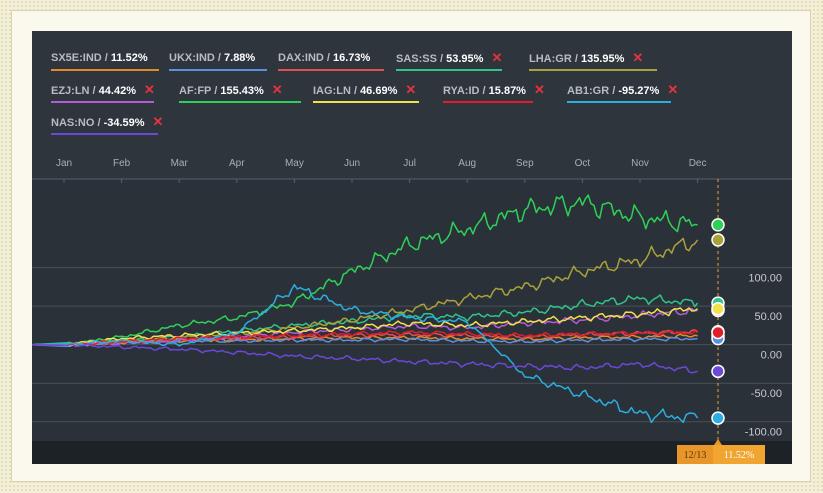 This screenshot has width=823, height=493. I want to click on navigator-strip, so click(412, 452).